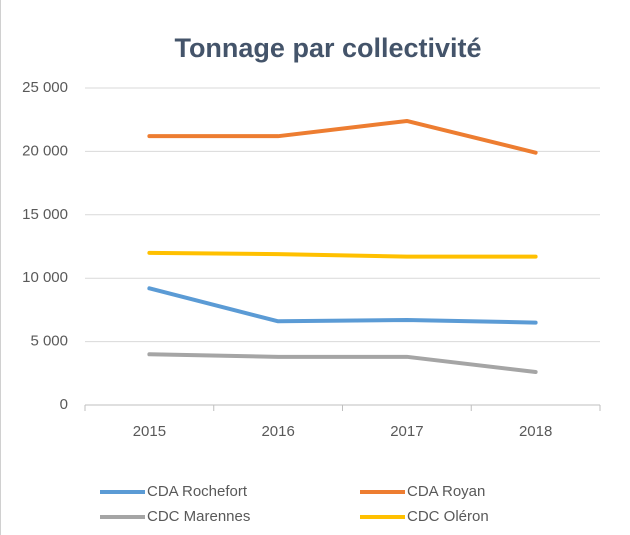 This screenshot has width=630, height=535. Describe the element at coordinates (64, 404) in the screenshot. I see `y-tick-label: 0` at that location.